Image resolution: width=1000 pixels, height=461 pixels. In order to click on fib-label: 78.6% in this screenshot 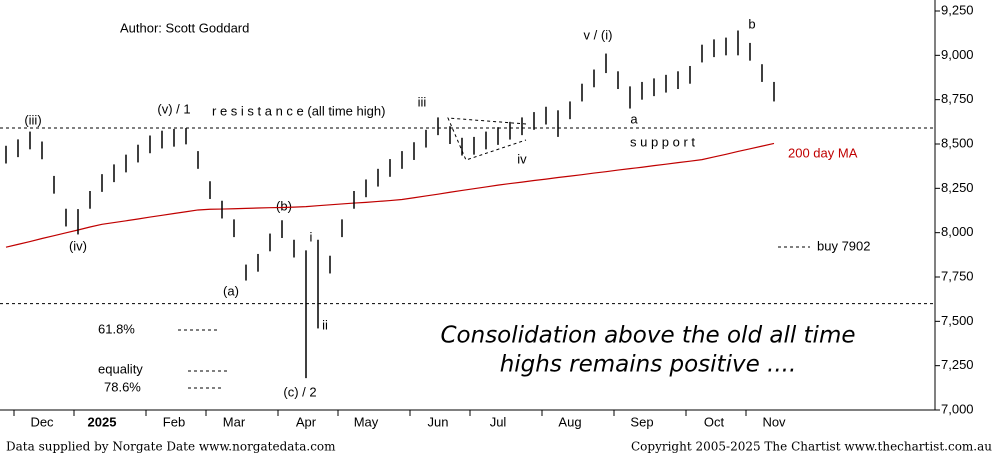, I will do `click(122, 386)`.